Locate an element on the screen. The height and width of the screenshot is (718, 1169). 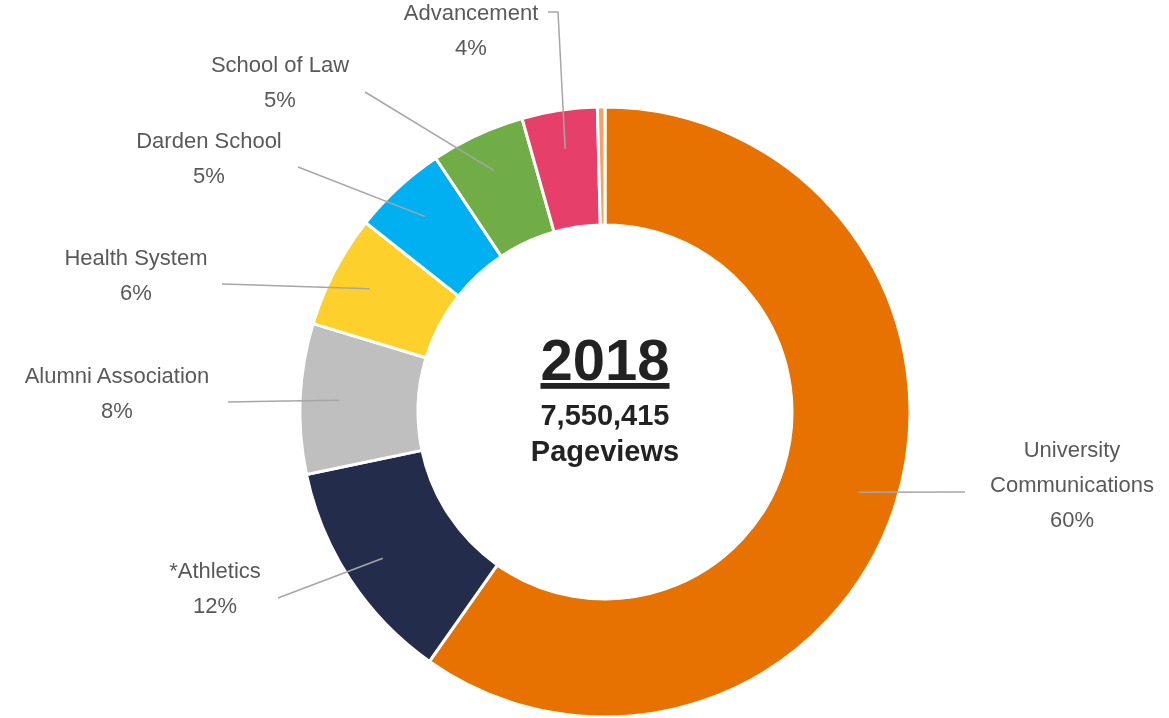
data-label: 12% is located at coordinates (215, 605).